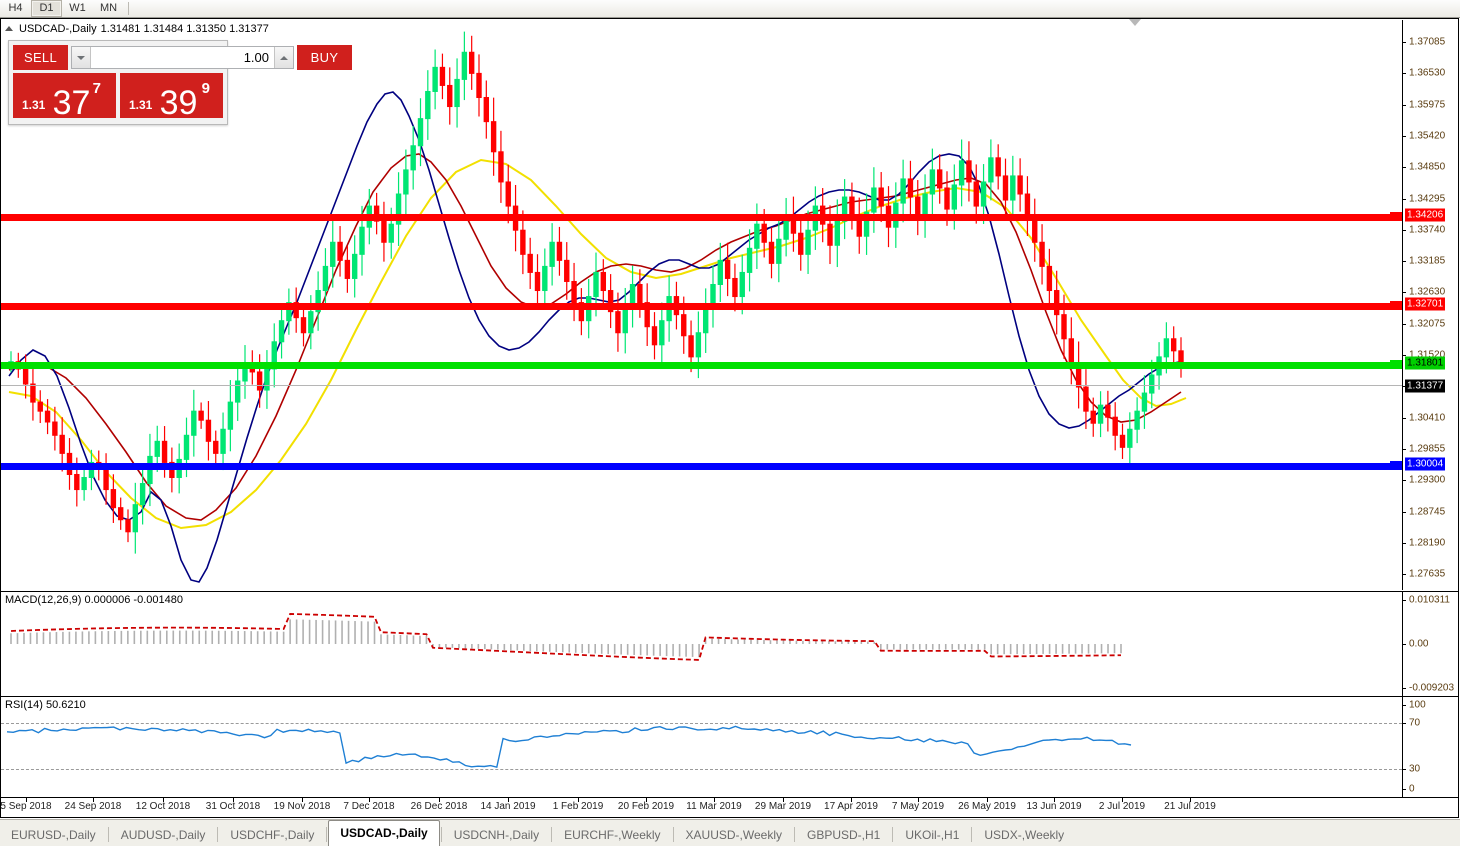 This screenshot has height=846, width=1460. I want to click on rsi-tick-label: 70, so click(1415, 723).